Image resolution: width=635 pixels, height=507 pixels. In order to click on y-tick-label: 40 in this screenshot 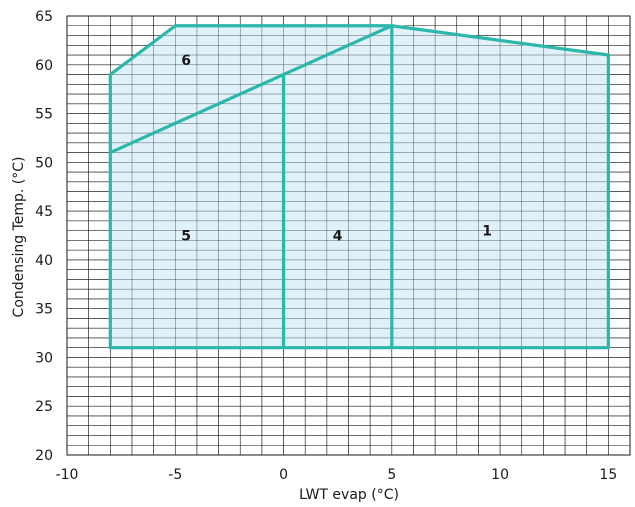, I will do `click(44, 261)`.